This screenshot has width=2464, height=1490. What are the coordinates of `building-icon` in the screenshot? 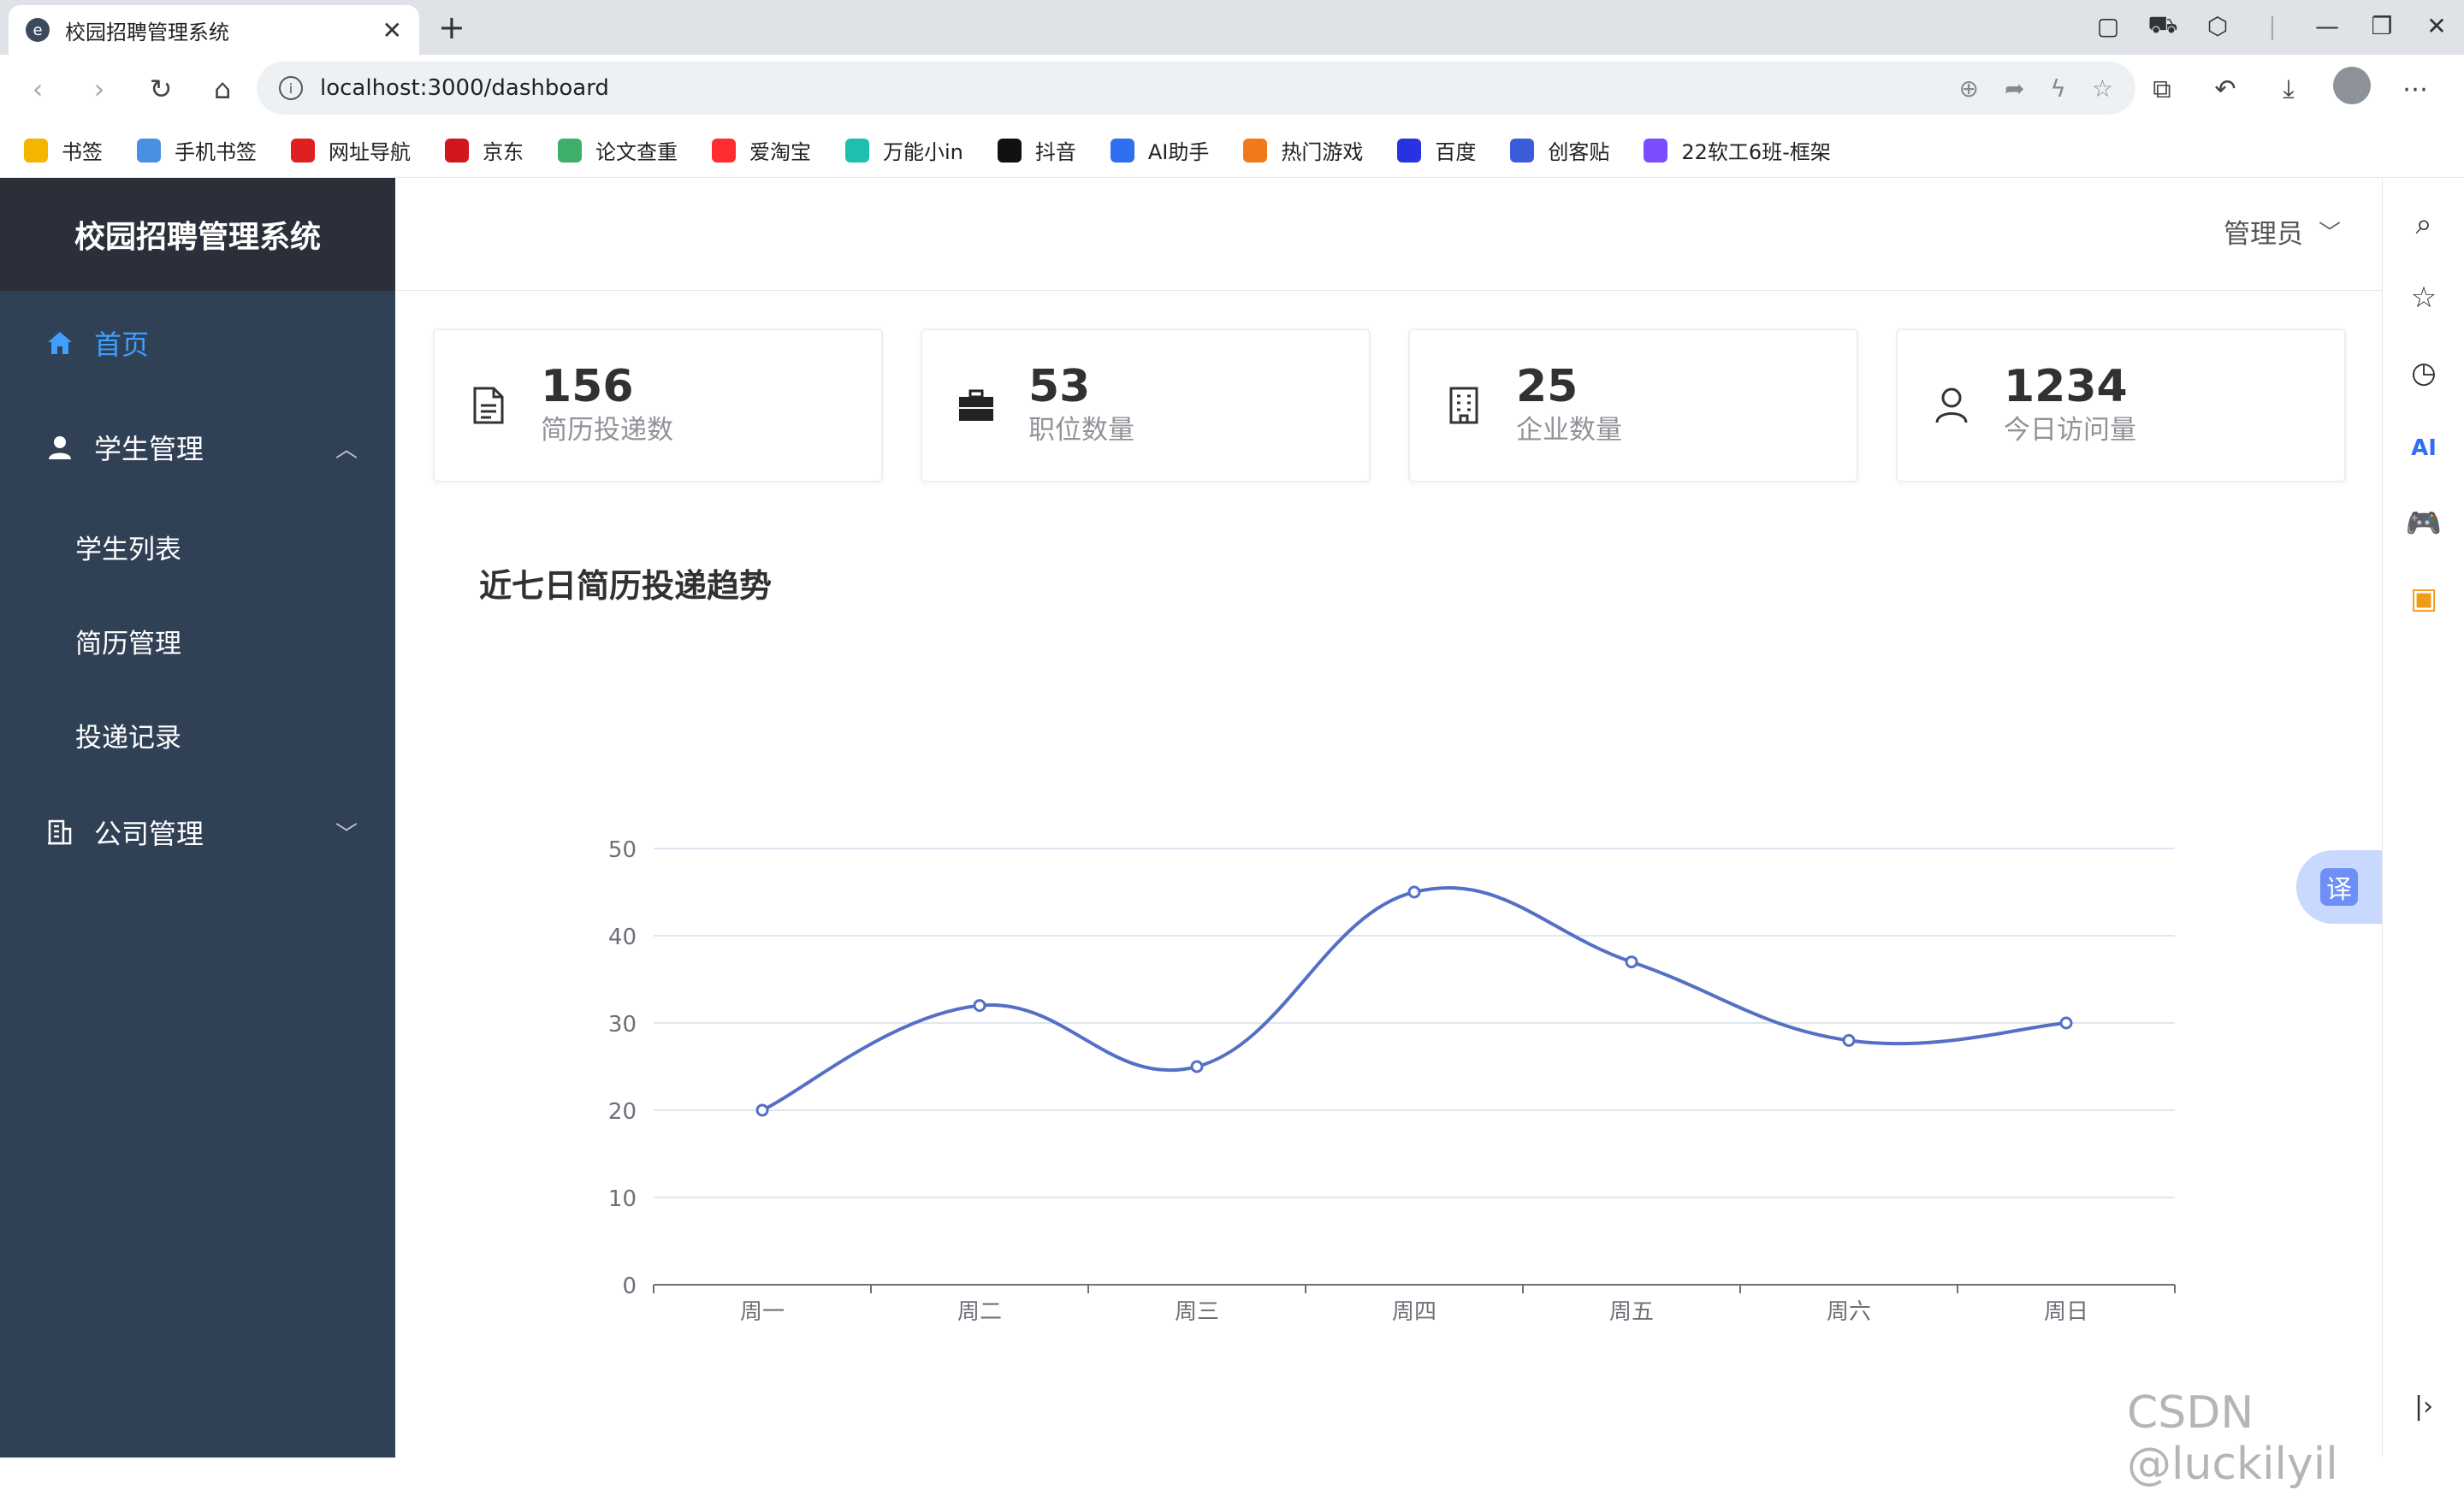 It's located at (1464, 405).